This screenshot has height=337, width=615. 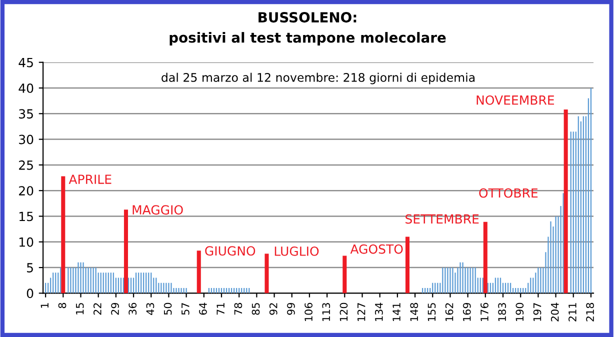 What do you see at coordinates (273, 309) in the screenshot?
I see `x-tick-label: 92` at bounding box center [273, 309].